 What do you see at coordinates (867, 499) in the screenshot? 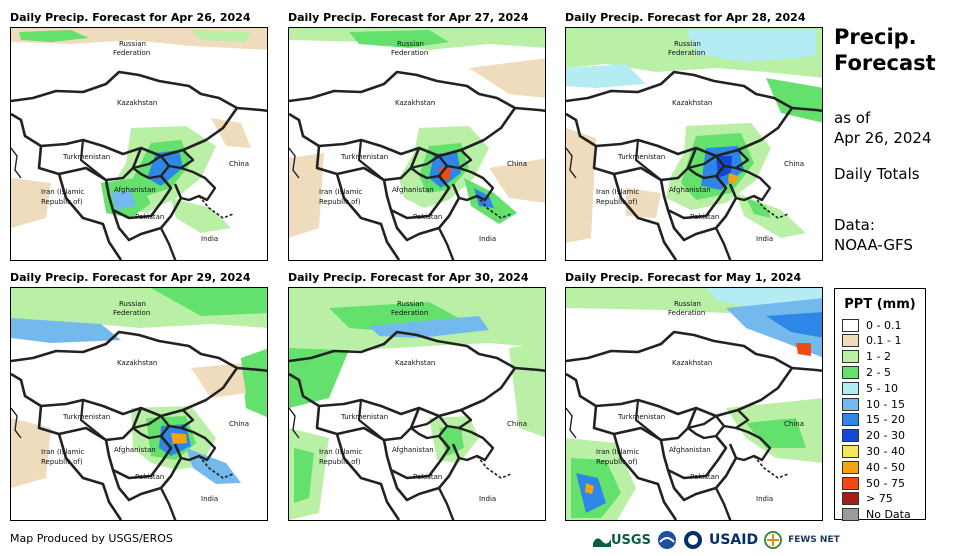
I see `legend-item: > 75` at bounding box center [867, 499].